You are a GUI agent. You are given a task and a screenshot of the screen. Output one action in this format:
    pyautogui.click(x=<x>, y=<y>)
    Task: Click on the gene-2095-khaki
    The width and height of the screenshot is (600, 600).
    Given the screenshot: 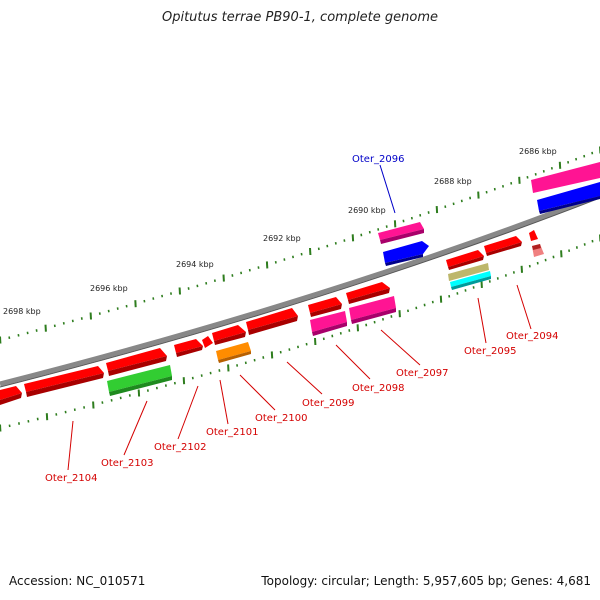 What is the action you would take?
    pyautogui.click(x=468, y=272)
    